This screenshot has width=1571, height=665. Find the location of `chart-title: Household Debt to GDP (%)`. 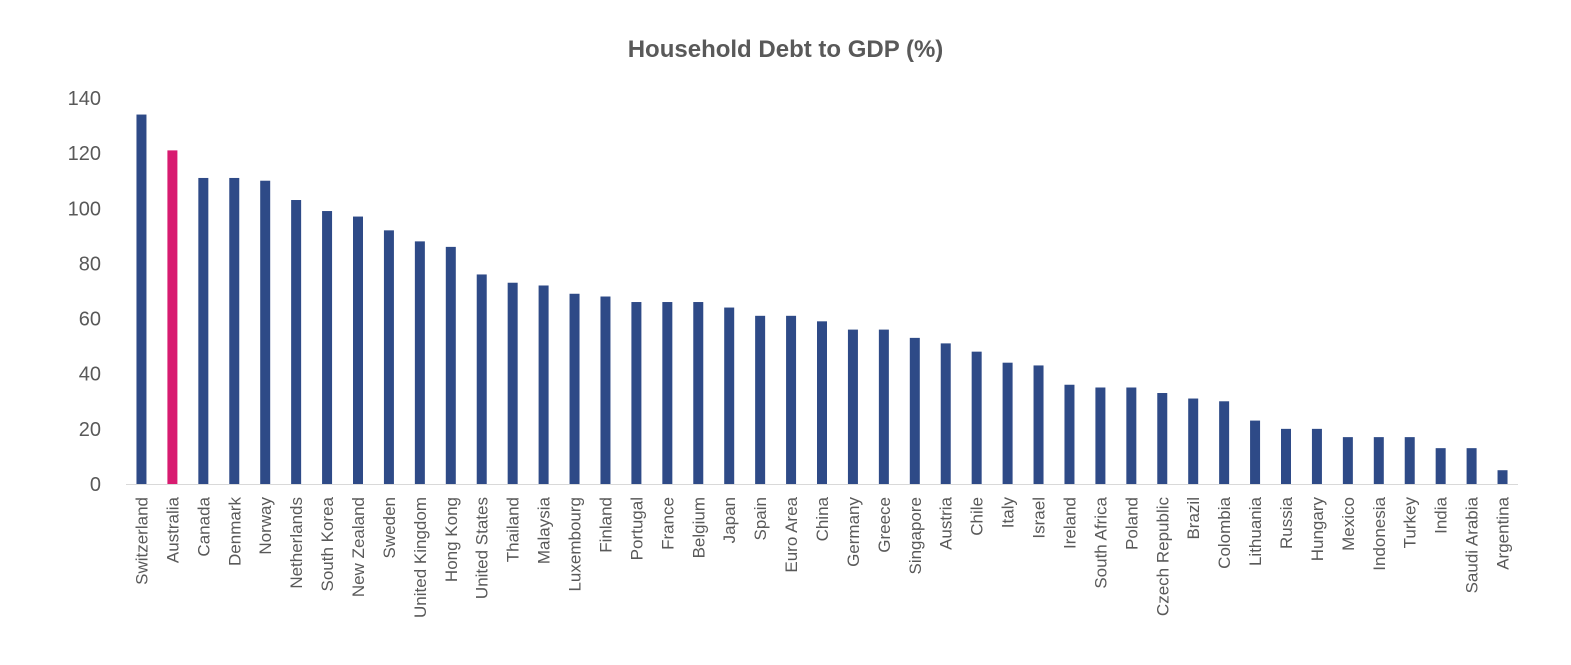

chart-title: Household Debt to GDP (%) is located at coordinates (785, 49).